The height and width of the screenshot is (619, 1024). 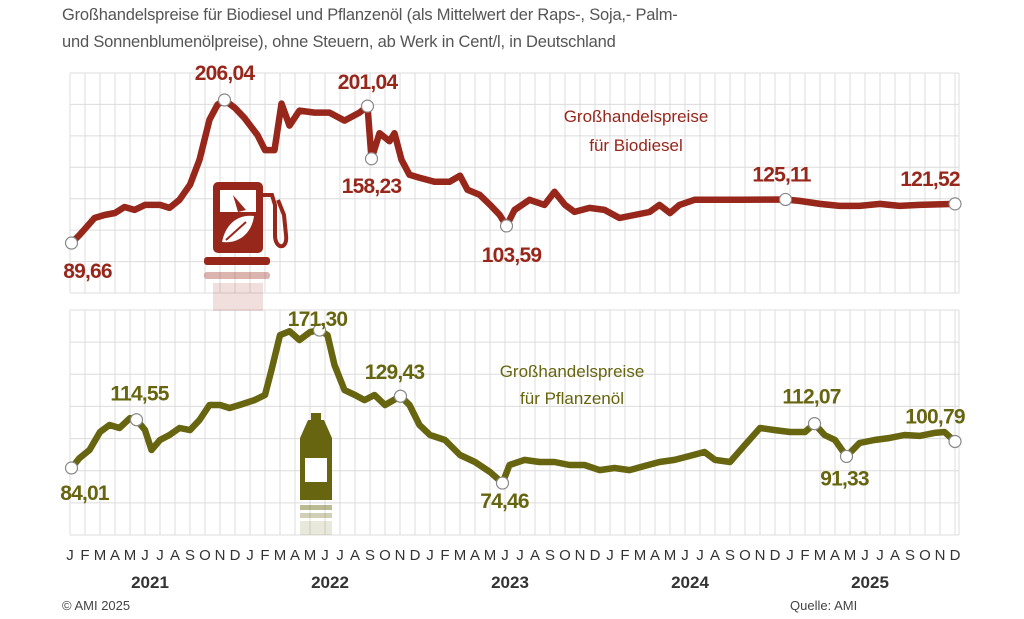 I want to click on data-label: 100,79, so click(x=935, y=416).